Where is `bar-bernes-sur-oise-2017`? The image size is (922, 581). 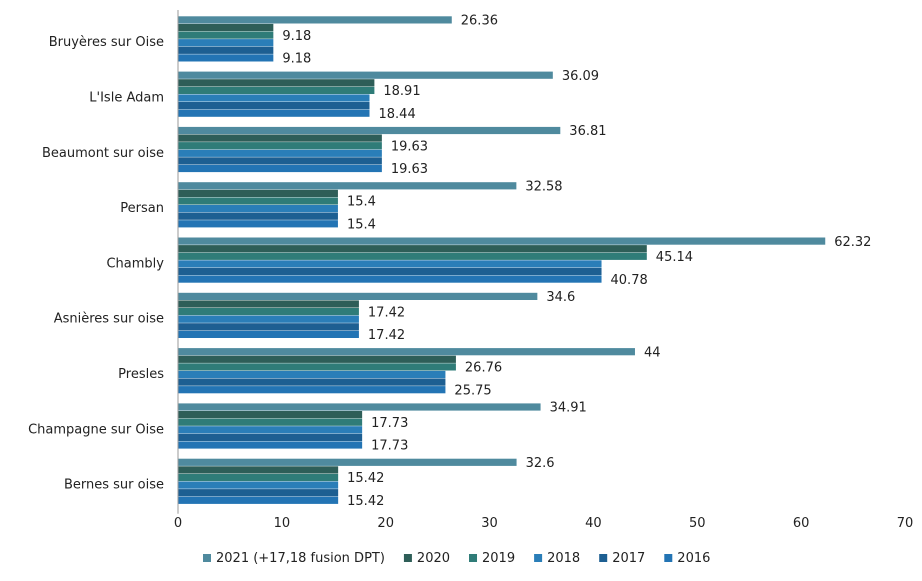
bar-bernes-sur-oise-2017 is located at coordinates (258, 493).